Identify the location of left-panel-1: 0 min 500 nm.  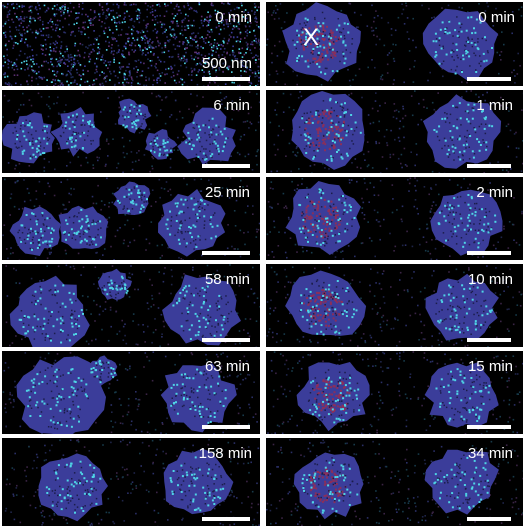
(131, 44).